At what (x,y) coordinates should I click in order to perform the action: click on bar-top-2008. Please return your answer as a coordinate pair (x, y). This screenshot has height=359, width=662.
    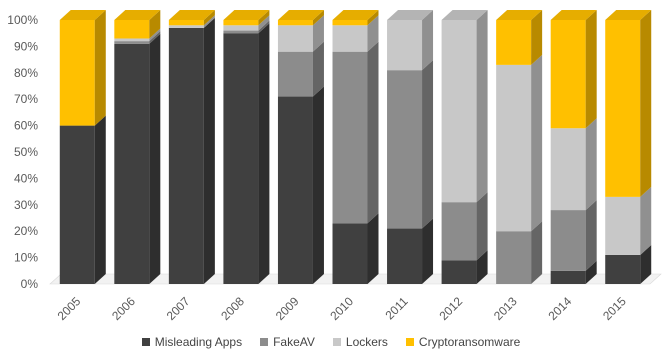
    Looking at the image, I should click on (246, 15).